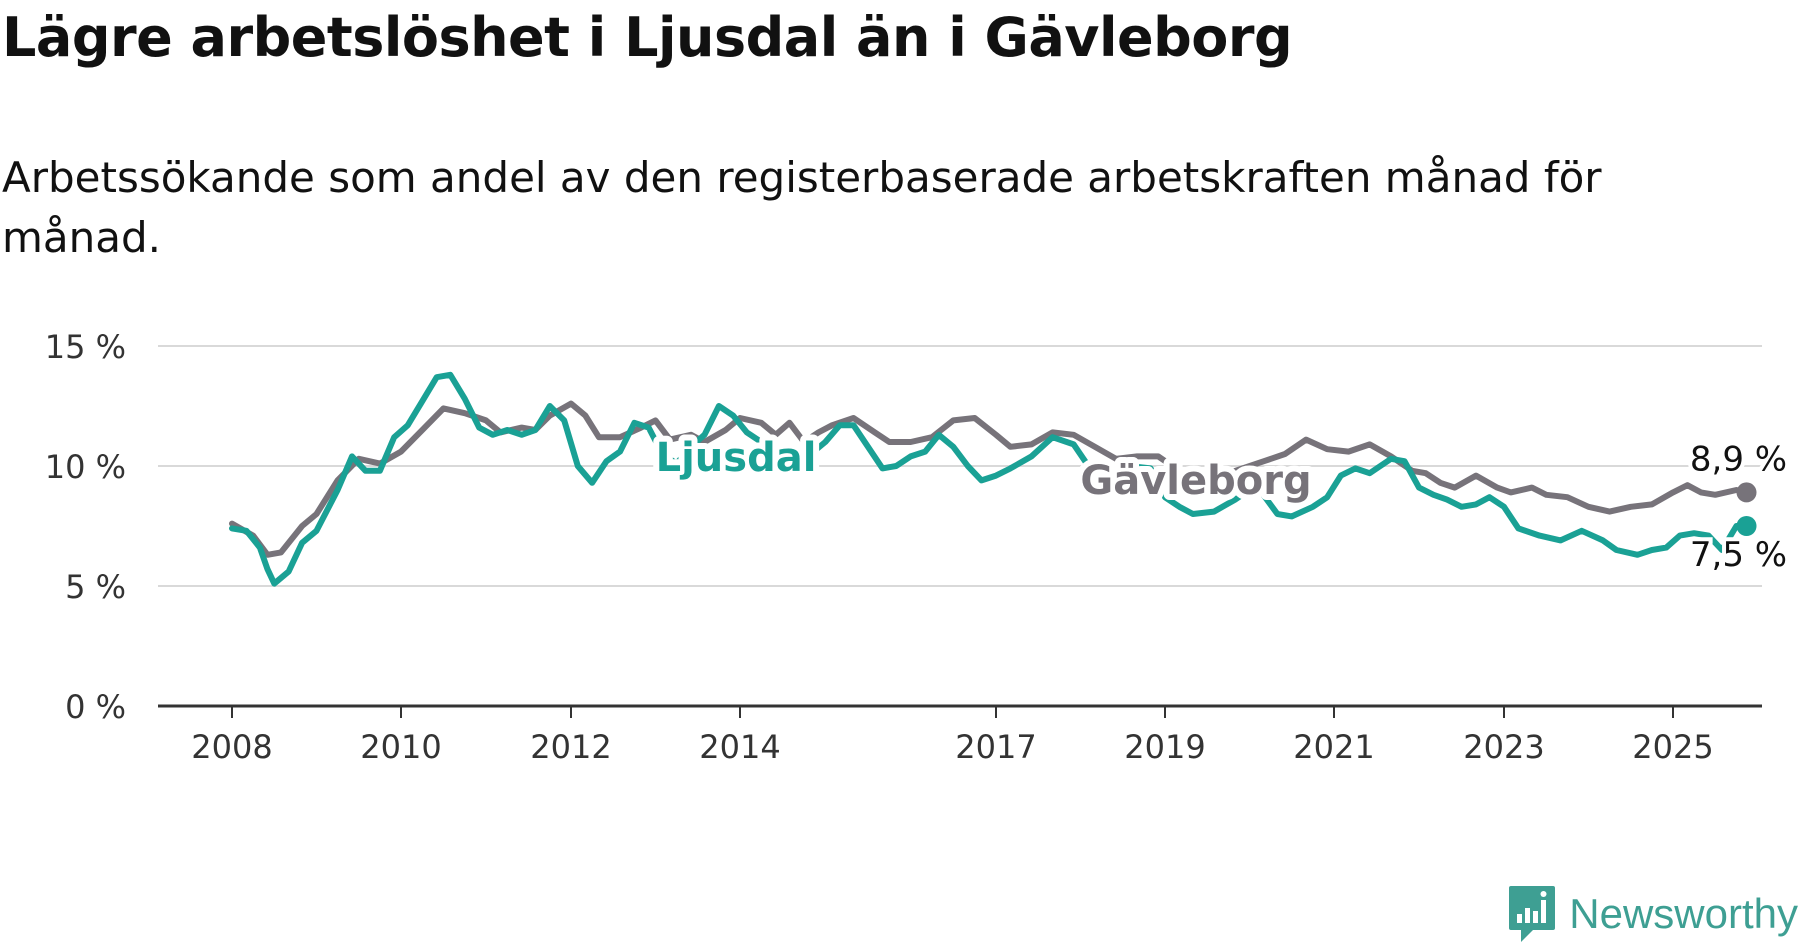  Describe the element at coordinates (85, 527) in the screenshot. I see `y-axis: 0 % 5 % 10 % 15 %` at that location.